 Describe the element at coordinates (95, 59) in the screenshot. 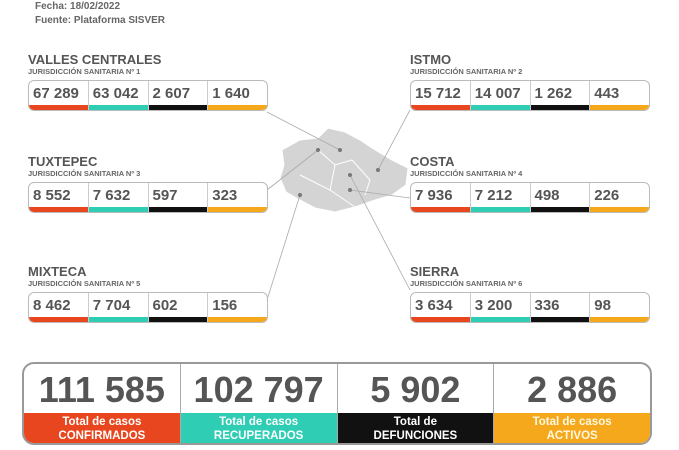

I see `region-title: VALLES CENTRALES` at that location.